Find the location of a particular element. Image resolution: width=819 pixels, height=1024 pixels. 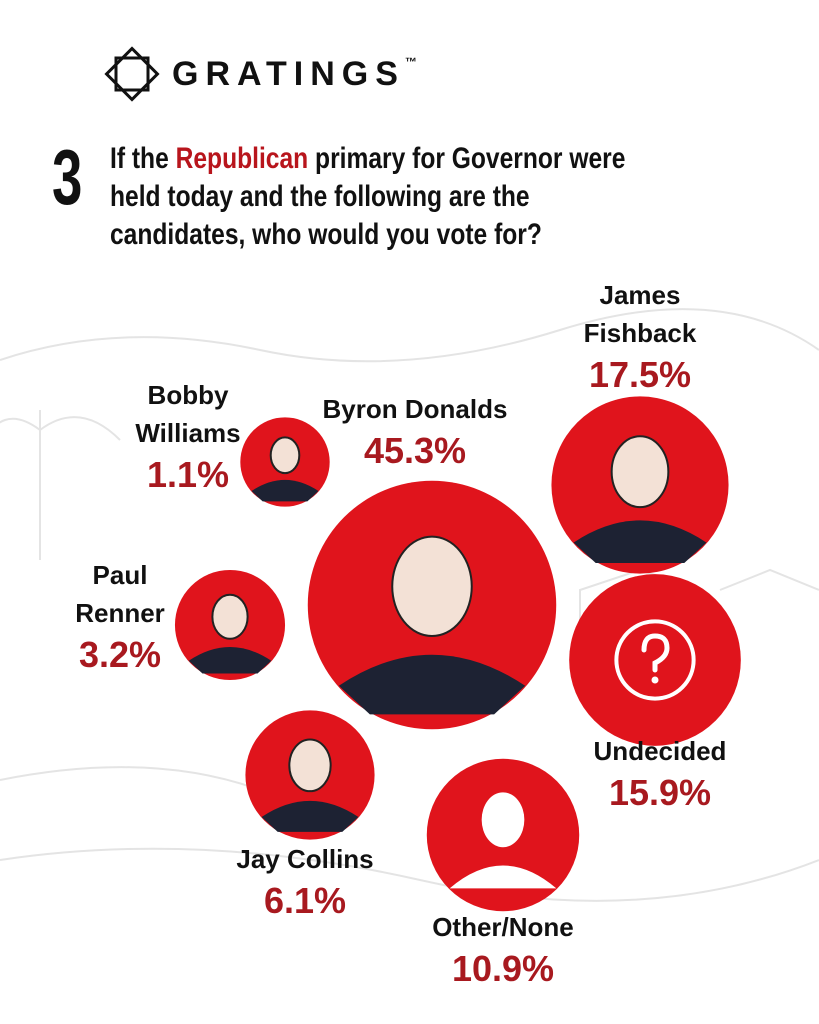

bubble-circle is located at coordinates (655, 660).